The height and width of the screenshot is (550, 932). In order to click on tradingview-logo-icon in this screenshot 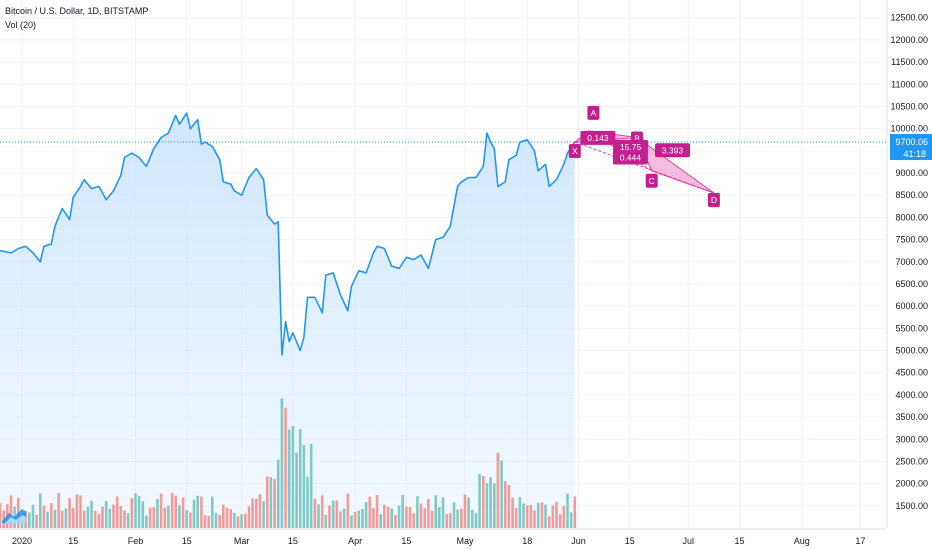, I will do `click(14, 515)`.